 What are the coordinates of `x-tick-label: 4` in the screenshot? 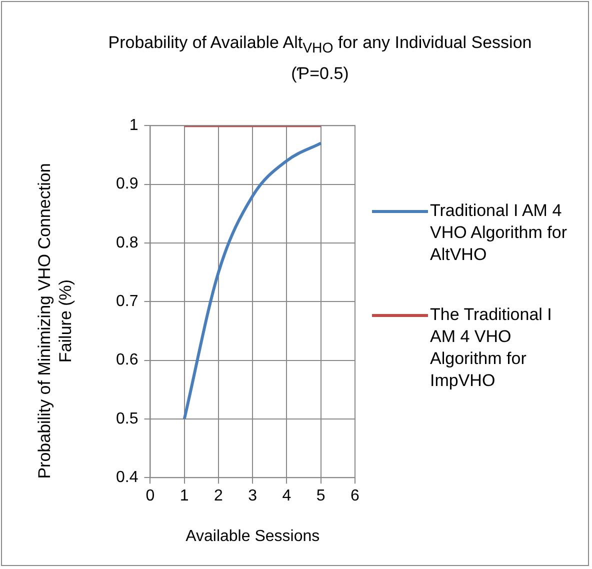 It's located at (287, 496).